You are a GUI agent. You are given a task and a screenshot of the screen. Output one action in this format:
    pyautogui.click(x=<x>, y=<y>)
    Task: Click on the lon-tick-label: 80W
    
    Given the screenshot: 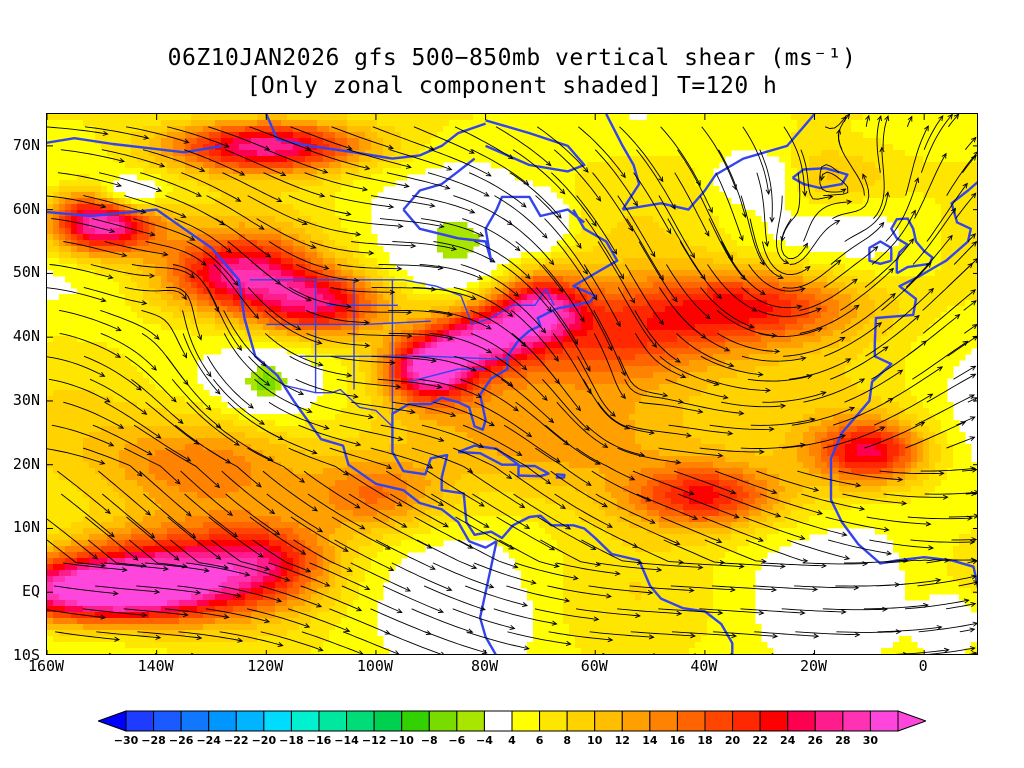 What is the action you would take?
    pyautogui.click(x=485, y=666)
    